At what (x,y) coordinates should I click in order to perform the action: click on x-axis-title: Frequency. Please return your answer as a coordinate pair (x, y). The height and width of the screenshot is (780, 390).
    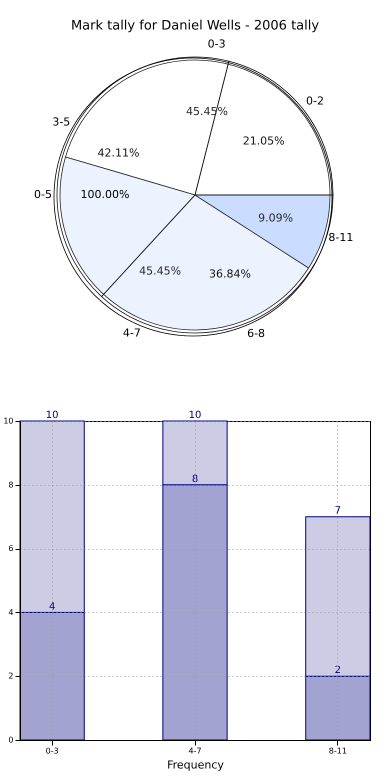
    Looking at the image, I should click on (195, 765).